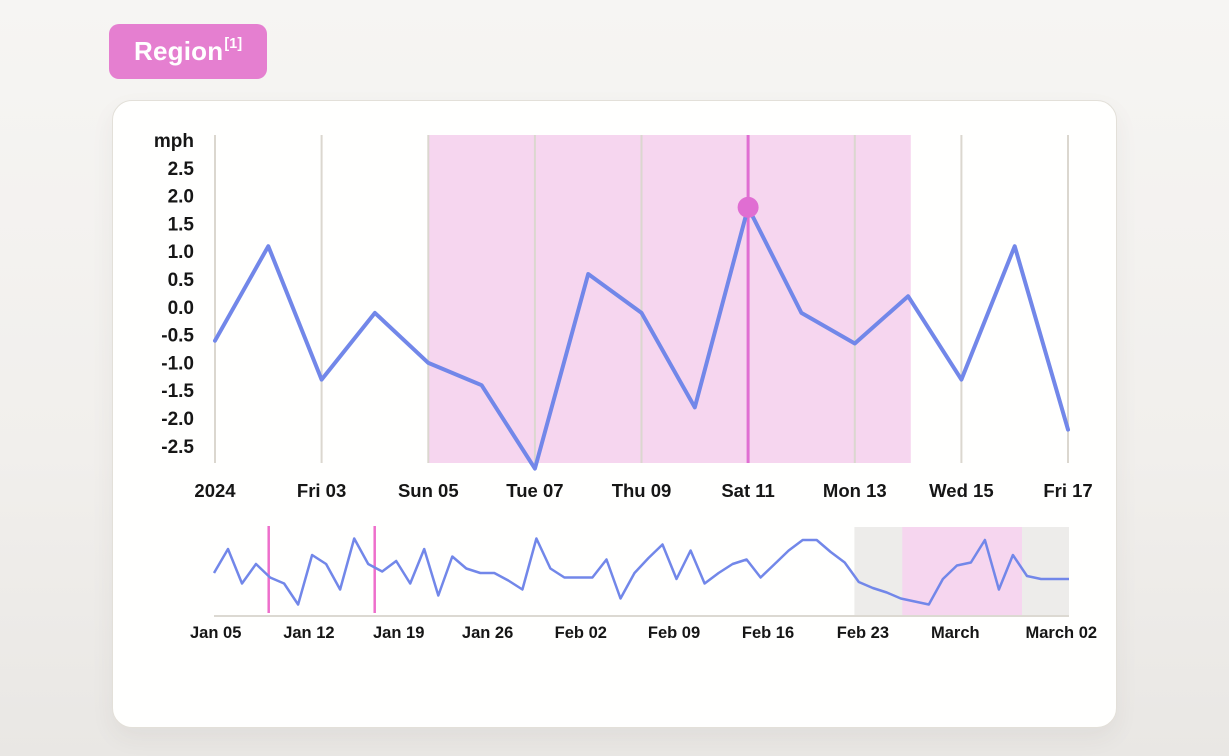 Image resolution: width=1229 pixels, height=756 pixels. What do you see at coordinates (748, 207) in the screenshot?
I see `outlier-marker-dot` at bounding box center [748, 207].